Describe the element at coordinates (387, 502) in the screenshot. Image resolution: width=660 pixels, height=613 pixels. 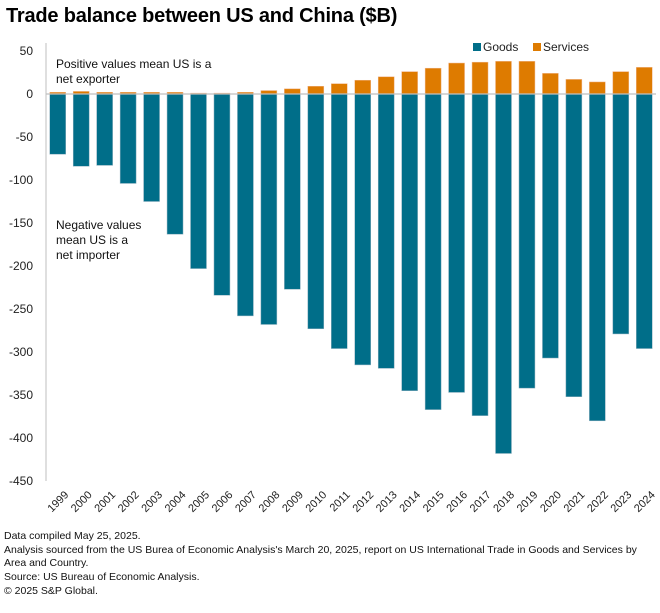
I see `x-tick-label: 2013` at that location.